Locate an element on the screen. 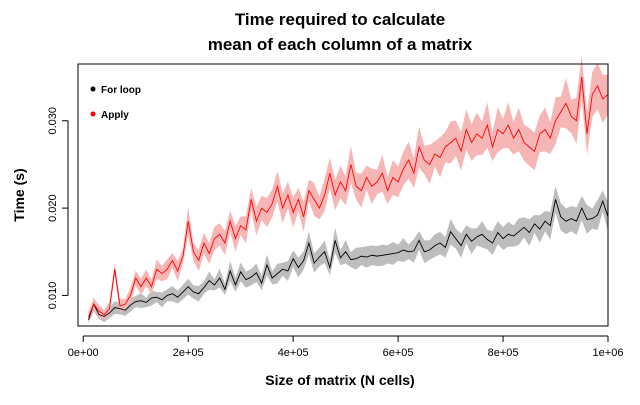 Image resolution: width=640 pixels, height=405 pixels. x-tick-label: 0e+00 is located at coordinates (83, 353).